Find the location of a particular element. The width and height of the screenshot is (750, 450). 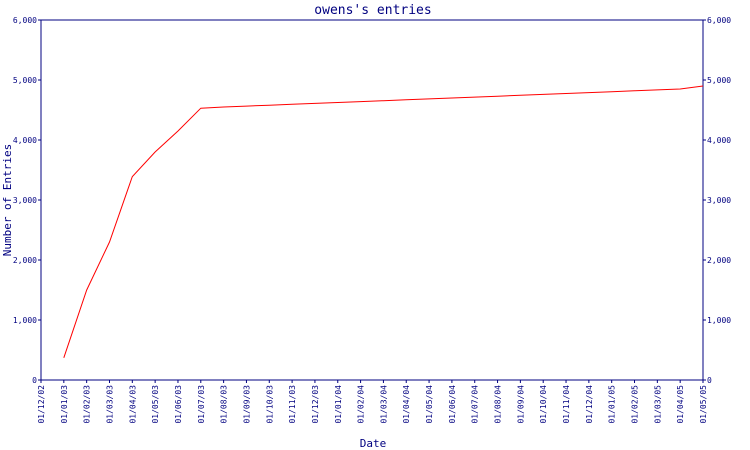

x-tick-label: 01/12/04 is located at coordinates (589, 404).